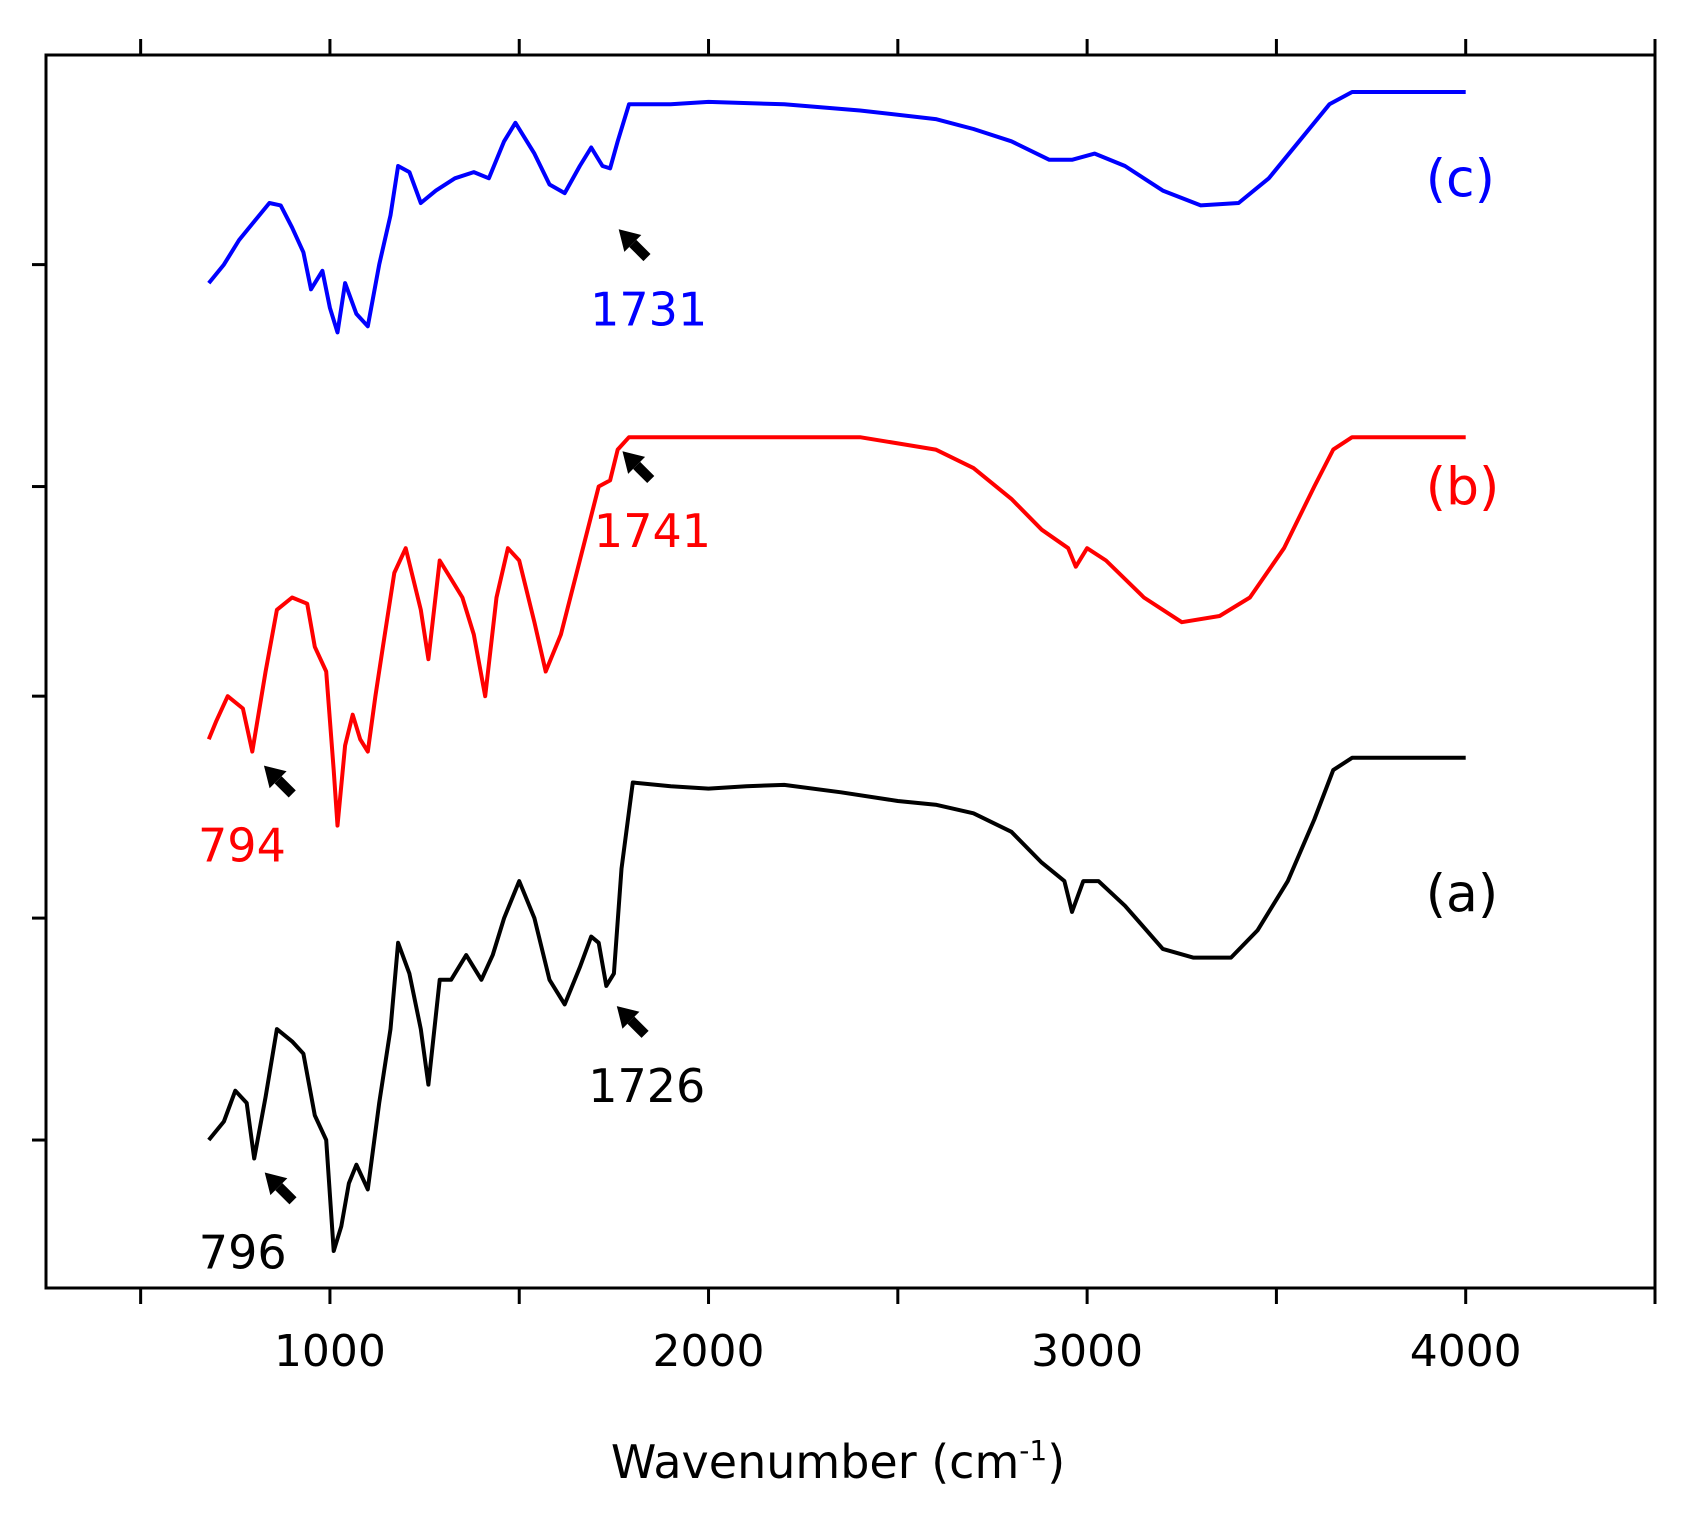  What do you see at coordinates (1460, 179) in the screenshot?
I see `series-name-label: (c)` at bounding box center [1460, 179].